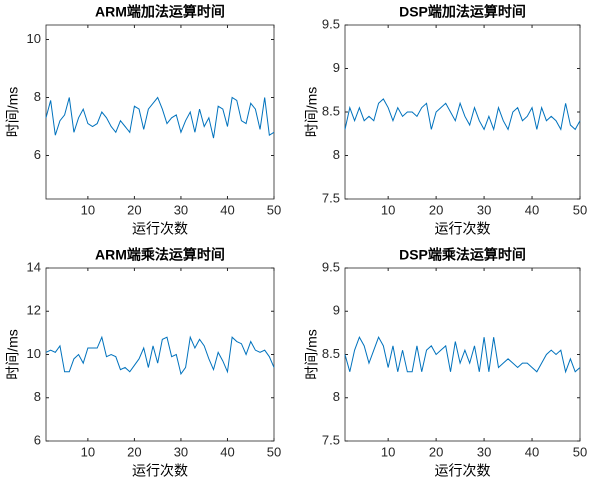 The image size is (589, 486). I want to click on chart-title: DSP端乘法运算时间, so click(462, 255).